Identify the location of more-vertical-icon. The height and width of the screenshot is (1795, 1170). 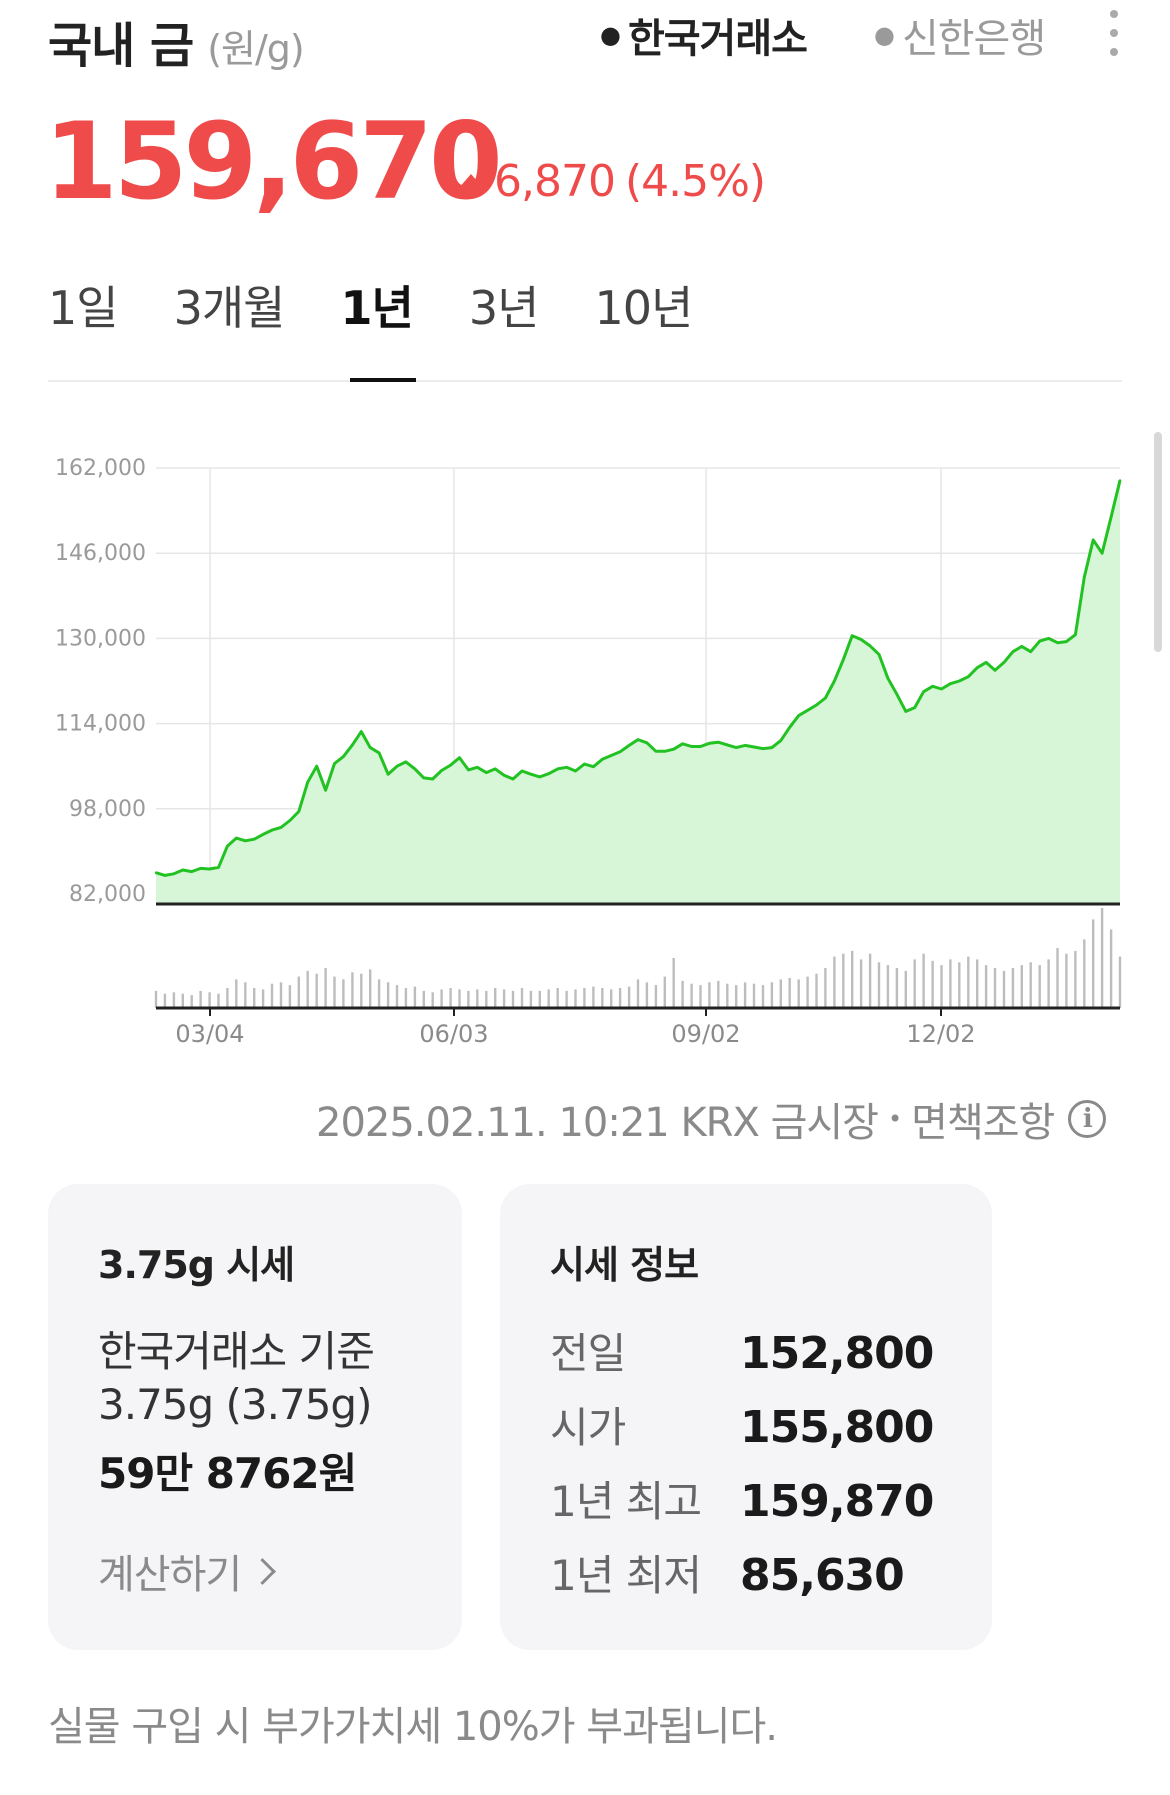
(1114, 33).